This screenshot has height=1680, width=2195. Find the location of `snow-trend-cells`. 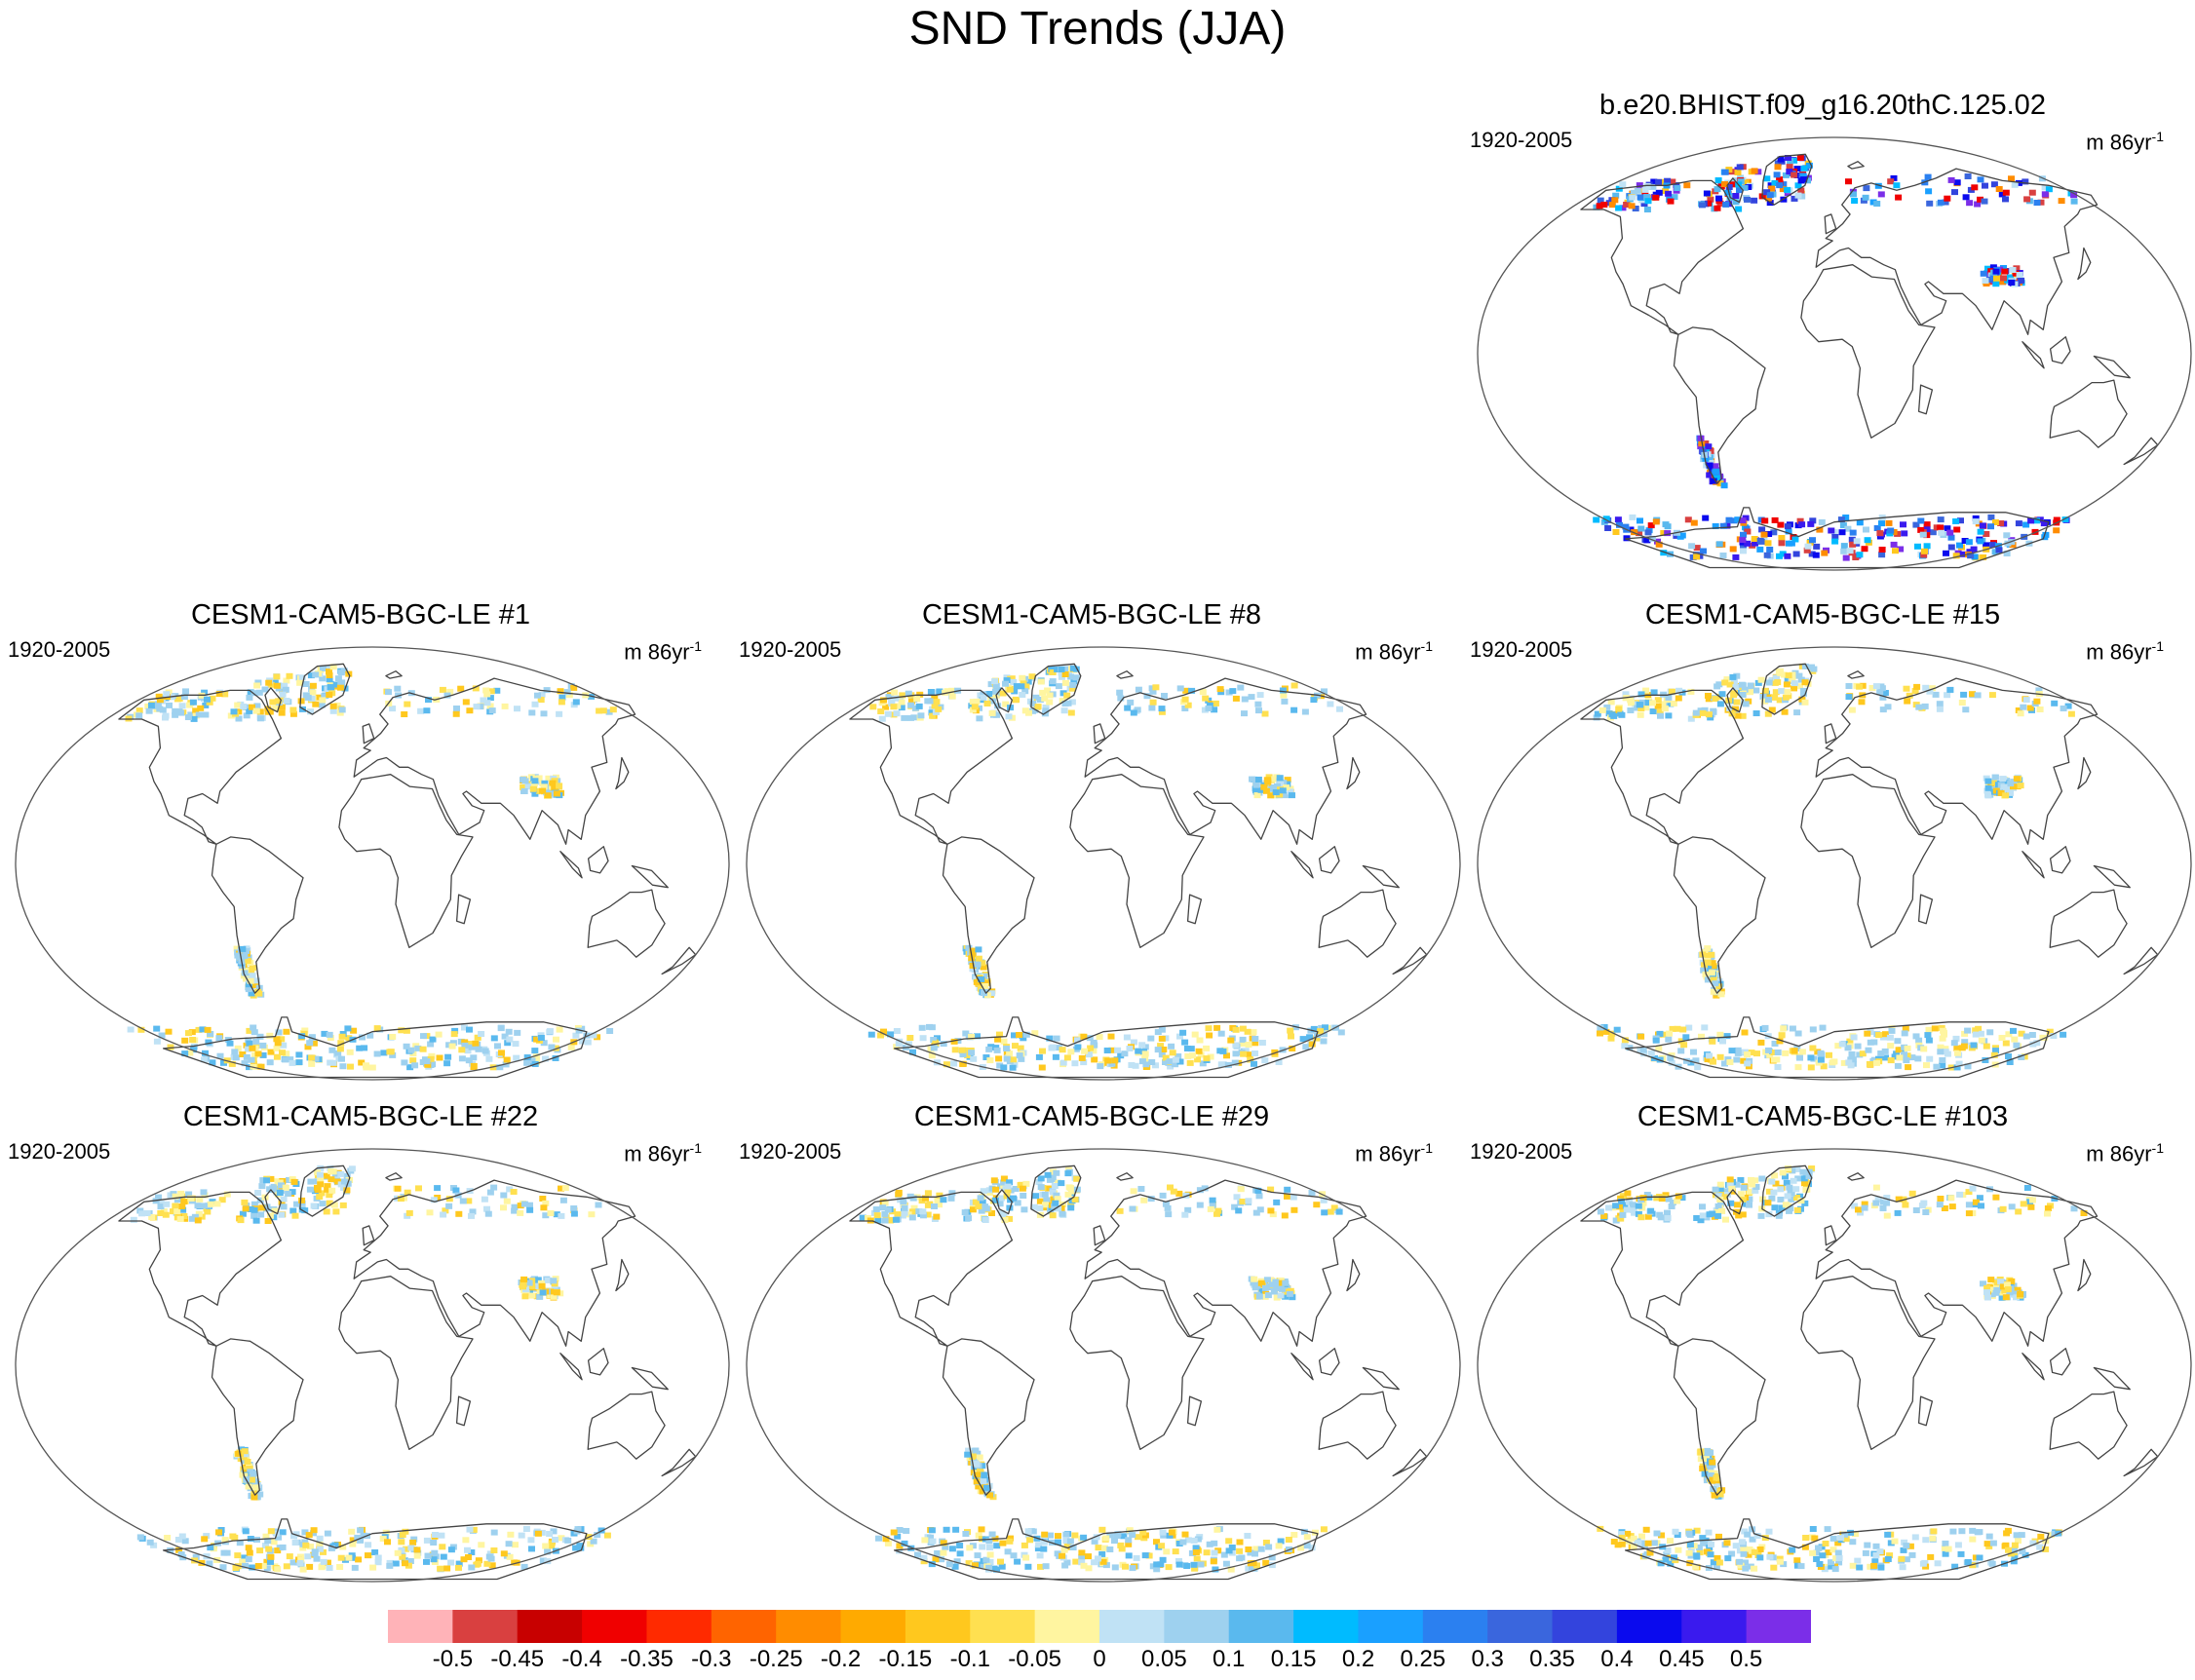

snow-trend-cells is located at coordinates (1106, 868).